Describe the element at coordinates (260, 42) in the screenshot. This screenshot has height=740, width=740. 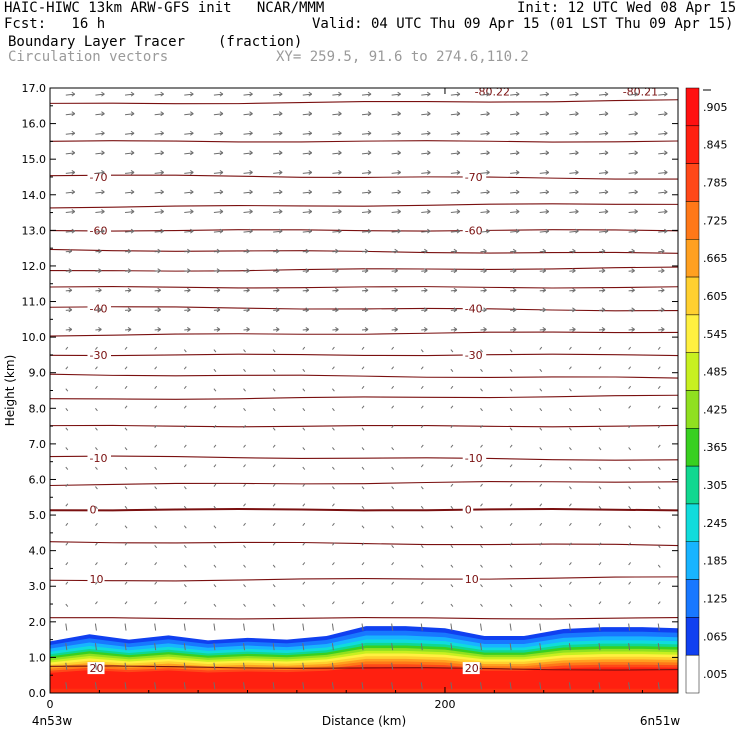
I see `field-units: (fraction)` at that location.